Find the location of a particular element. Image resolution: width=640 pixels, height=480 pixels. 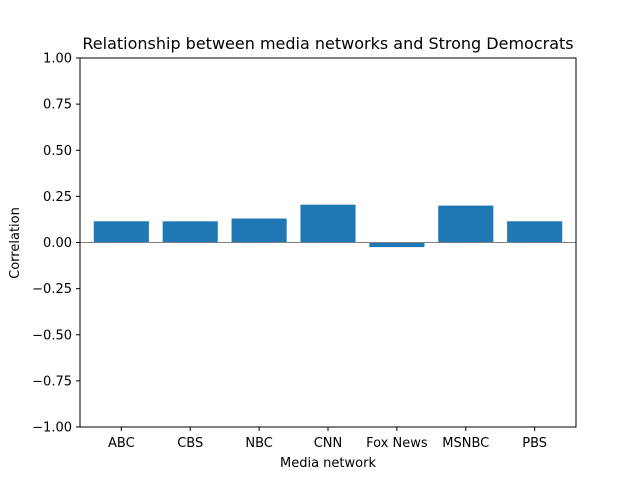

y-tick-label: −0.25 is located at coordinates (52, 289).